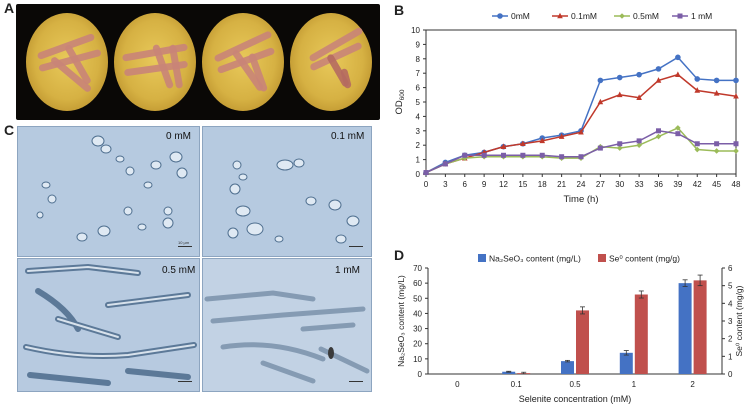 The height and width of the screenshot is (408, 750). I want to click on y-tick-label: 9, so click(418, 44).